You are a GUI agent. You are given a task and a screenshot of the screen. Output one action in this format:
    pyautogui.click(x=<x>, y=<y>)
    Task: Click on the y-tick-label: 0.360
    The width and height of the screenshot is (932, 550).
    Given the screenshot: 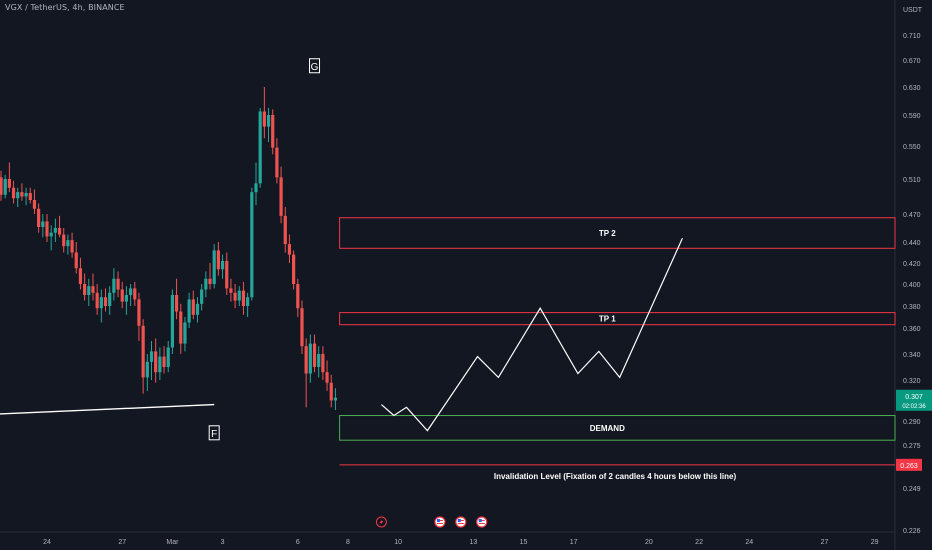 What is the action you would take?
    pyautogui.click(x=912, y=329)
    